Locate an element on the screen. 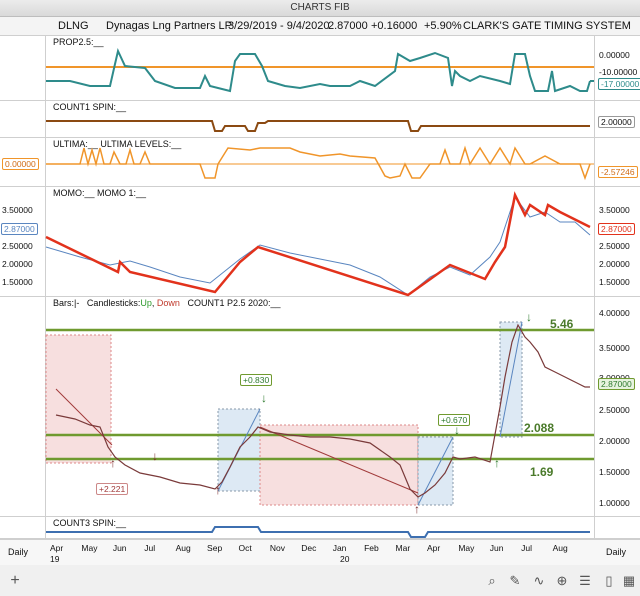 This screenshot has width=640, height=596. tick: 4.00000 is located at coordinates (614, 313).